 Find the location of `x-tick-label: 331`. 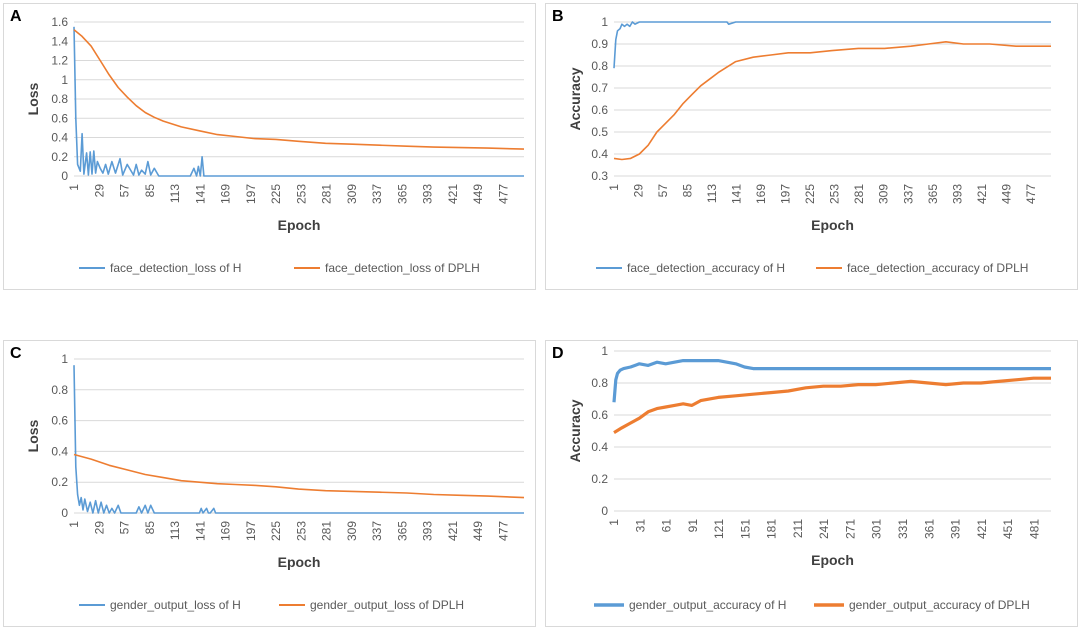

x-tick-label: 331 is located at coordinates (903, 529).